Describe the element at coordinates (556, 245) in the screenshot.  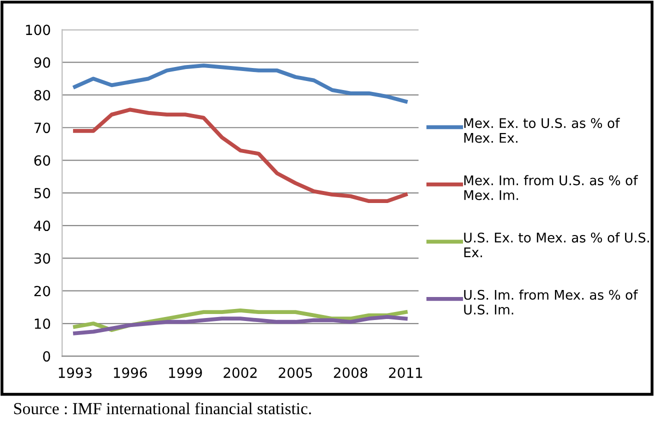
I see `legend-label: U.S. Ex. to Mex. as % of U.S. Ex.` at that location.